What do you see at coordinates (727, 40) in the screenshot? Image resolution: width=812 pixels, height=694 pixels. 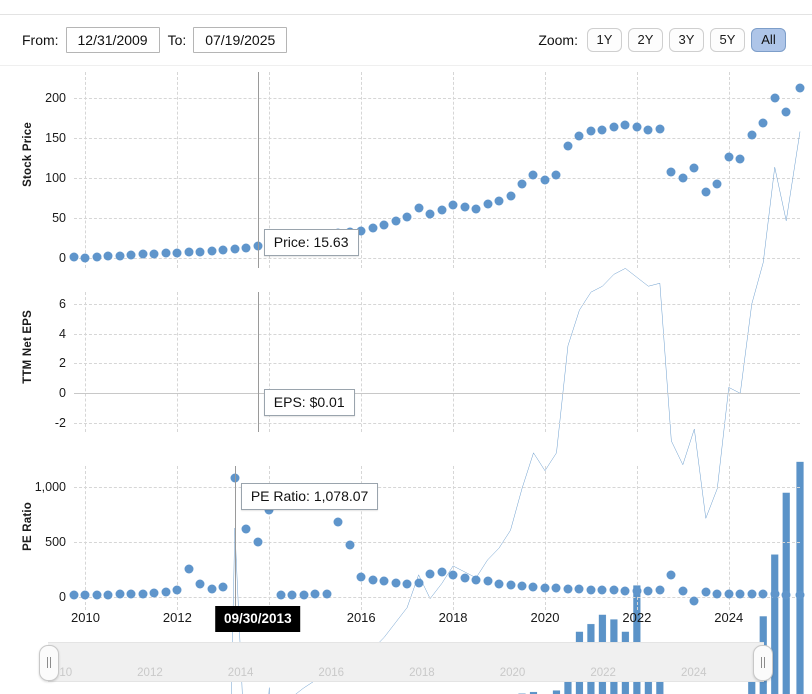 I see `zoom-button-5y: 5Y` at bounding box center [727, 40].